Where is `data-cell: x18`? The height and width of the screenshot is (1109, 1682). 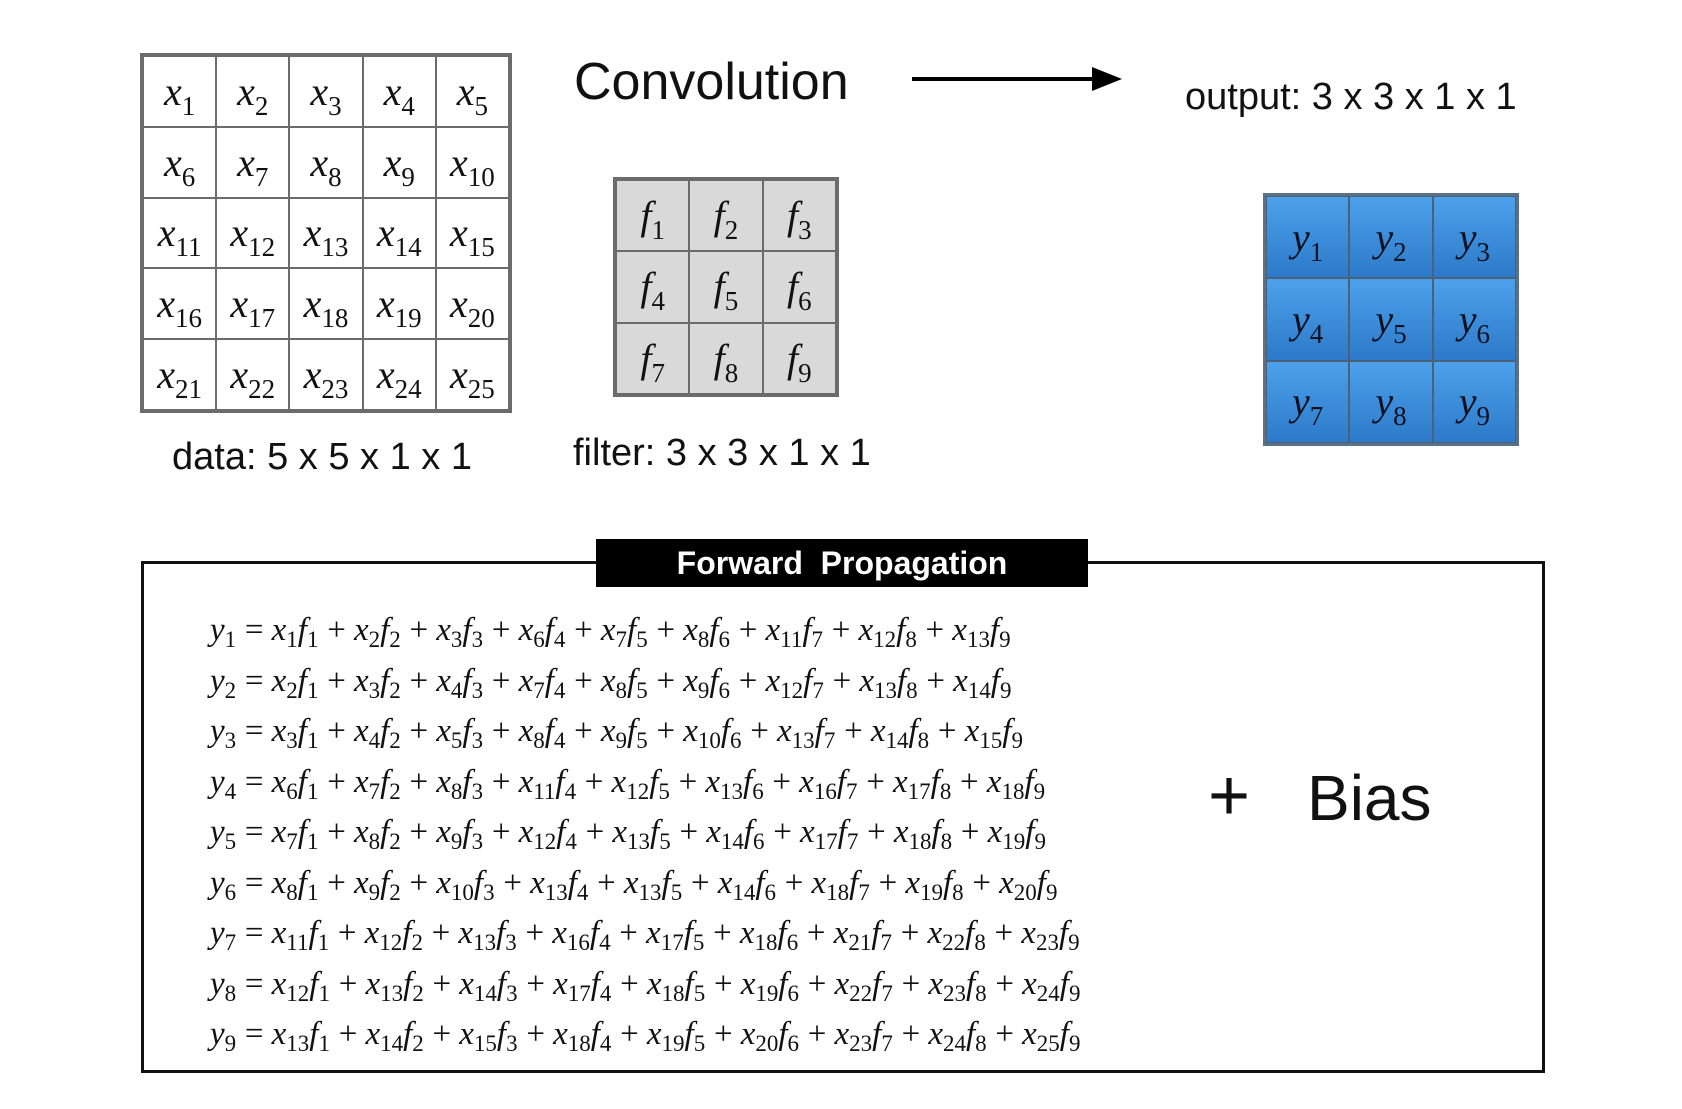 data-cell: x18 is located at coordinates (326, 304).